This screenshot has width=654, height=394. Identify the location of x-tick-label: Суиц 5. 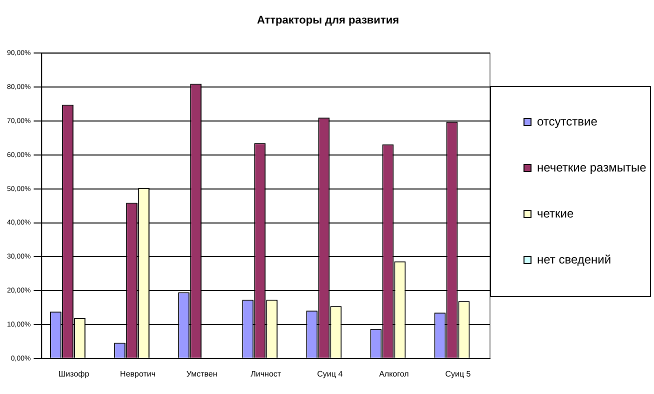
(458, 373).